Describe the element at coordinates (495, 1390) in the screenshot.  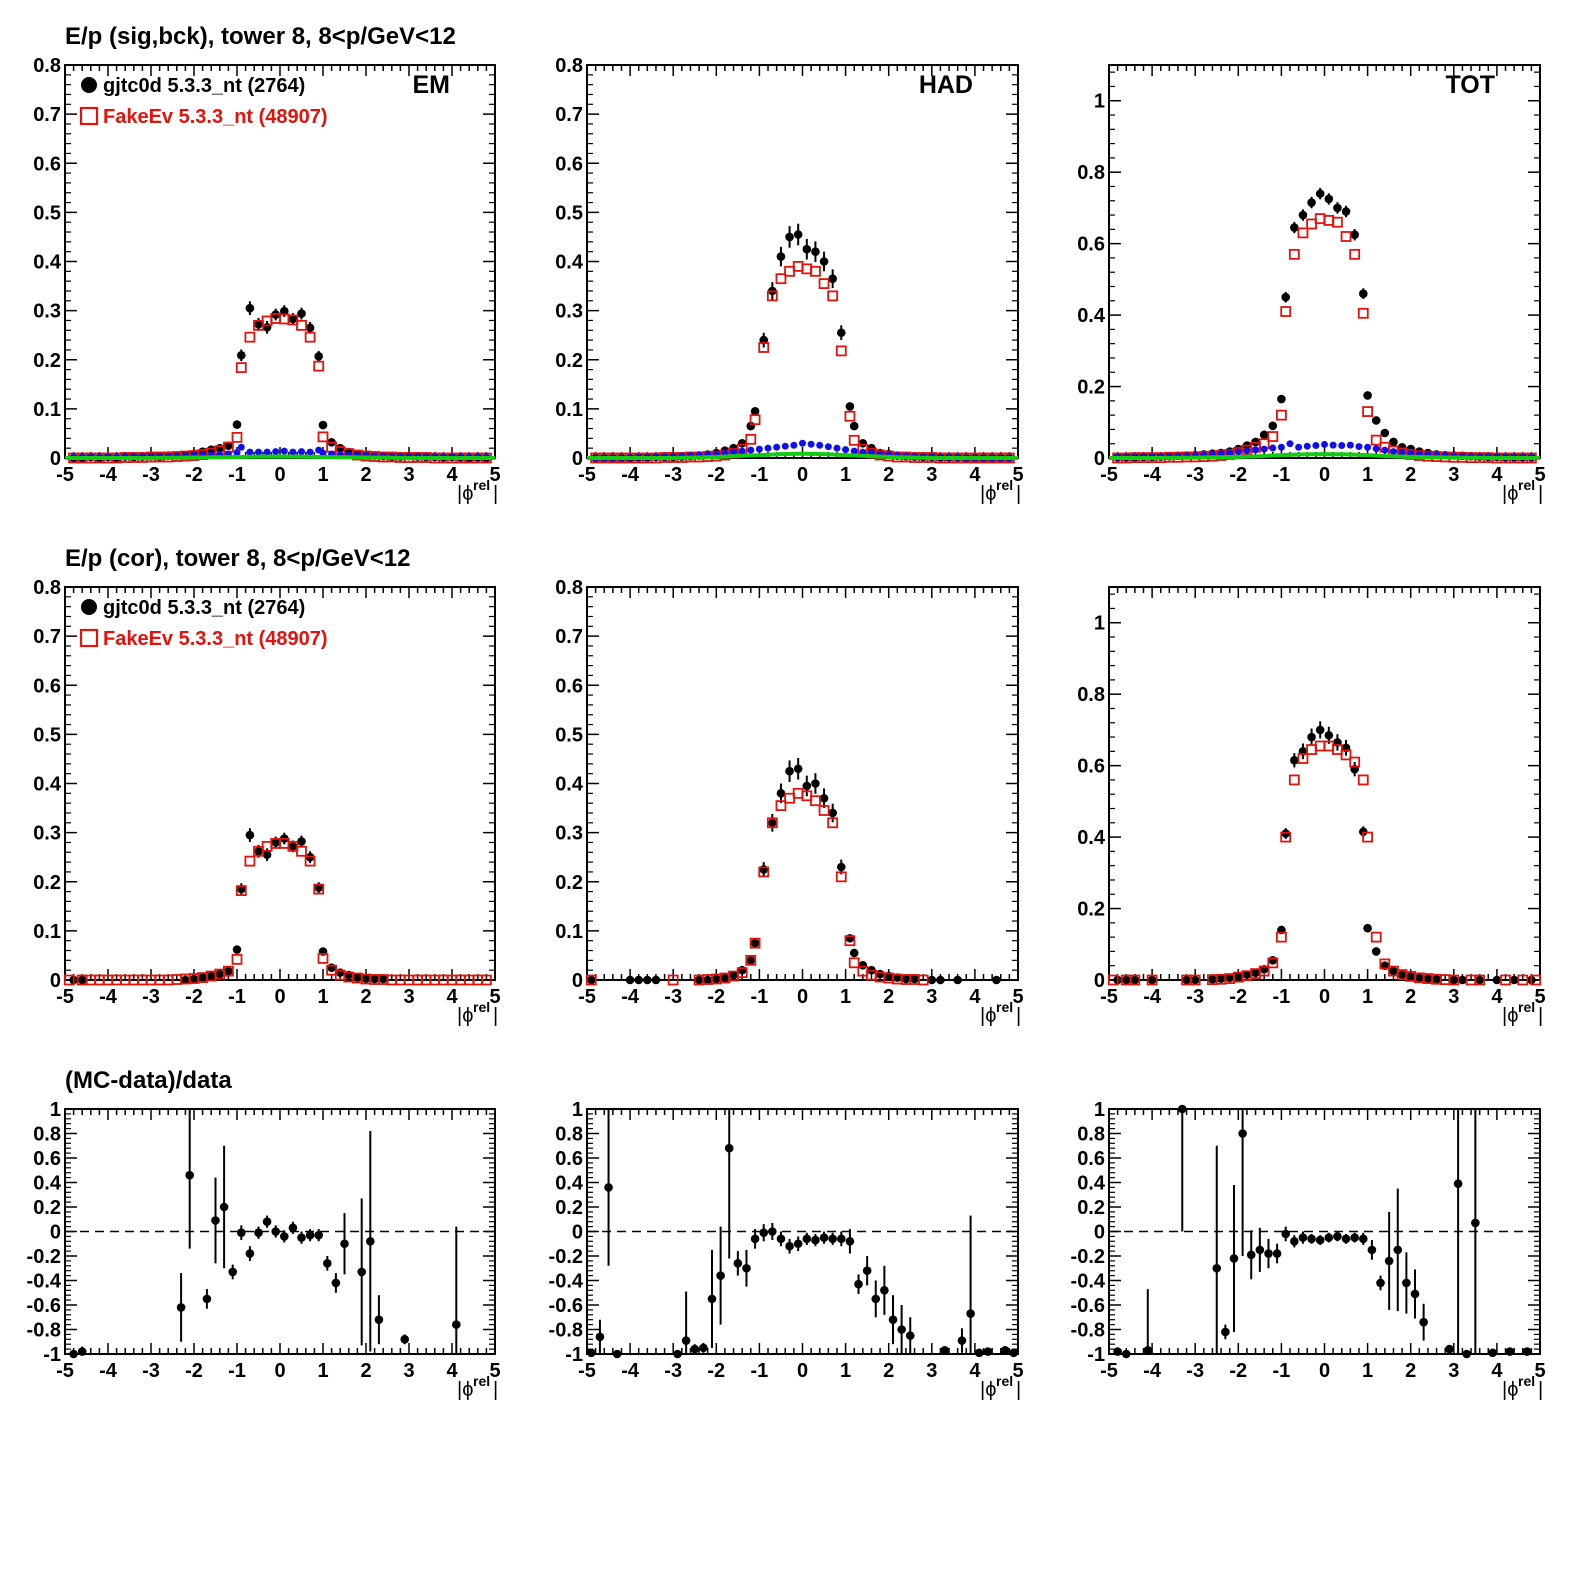
I see `x-axis-label-close: |` at that location.